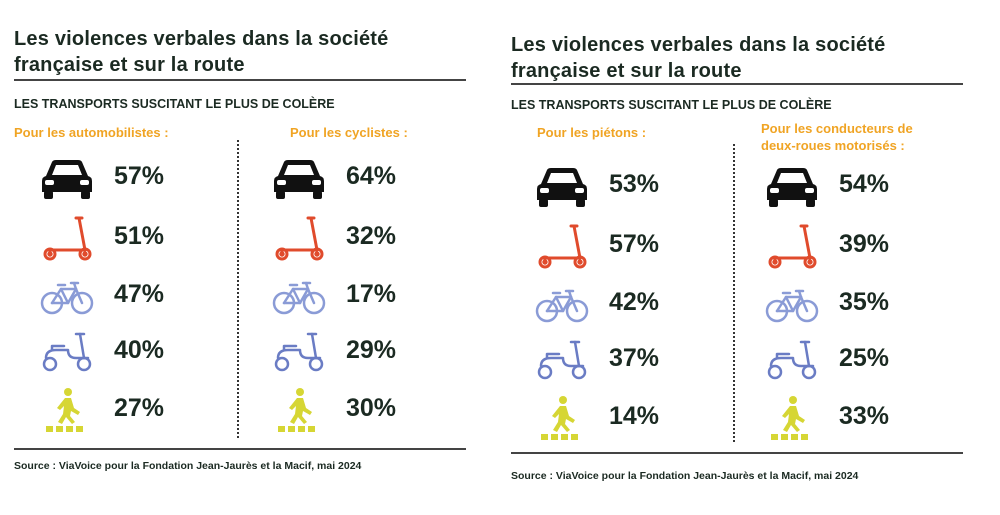 This screenshot has height=515, width=1000. What do you see at coordinates (139, 236) in the screenshot?
I see `percentage-value: 51%` at bounding box center [139, 236].